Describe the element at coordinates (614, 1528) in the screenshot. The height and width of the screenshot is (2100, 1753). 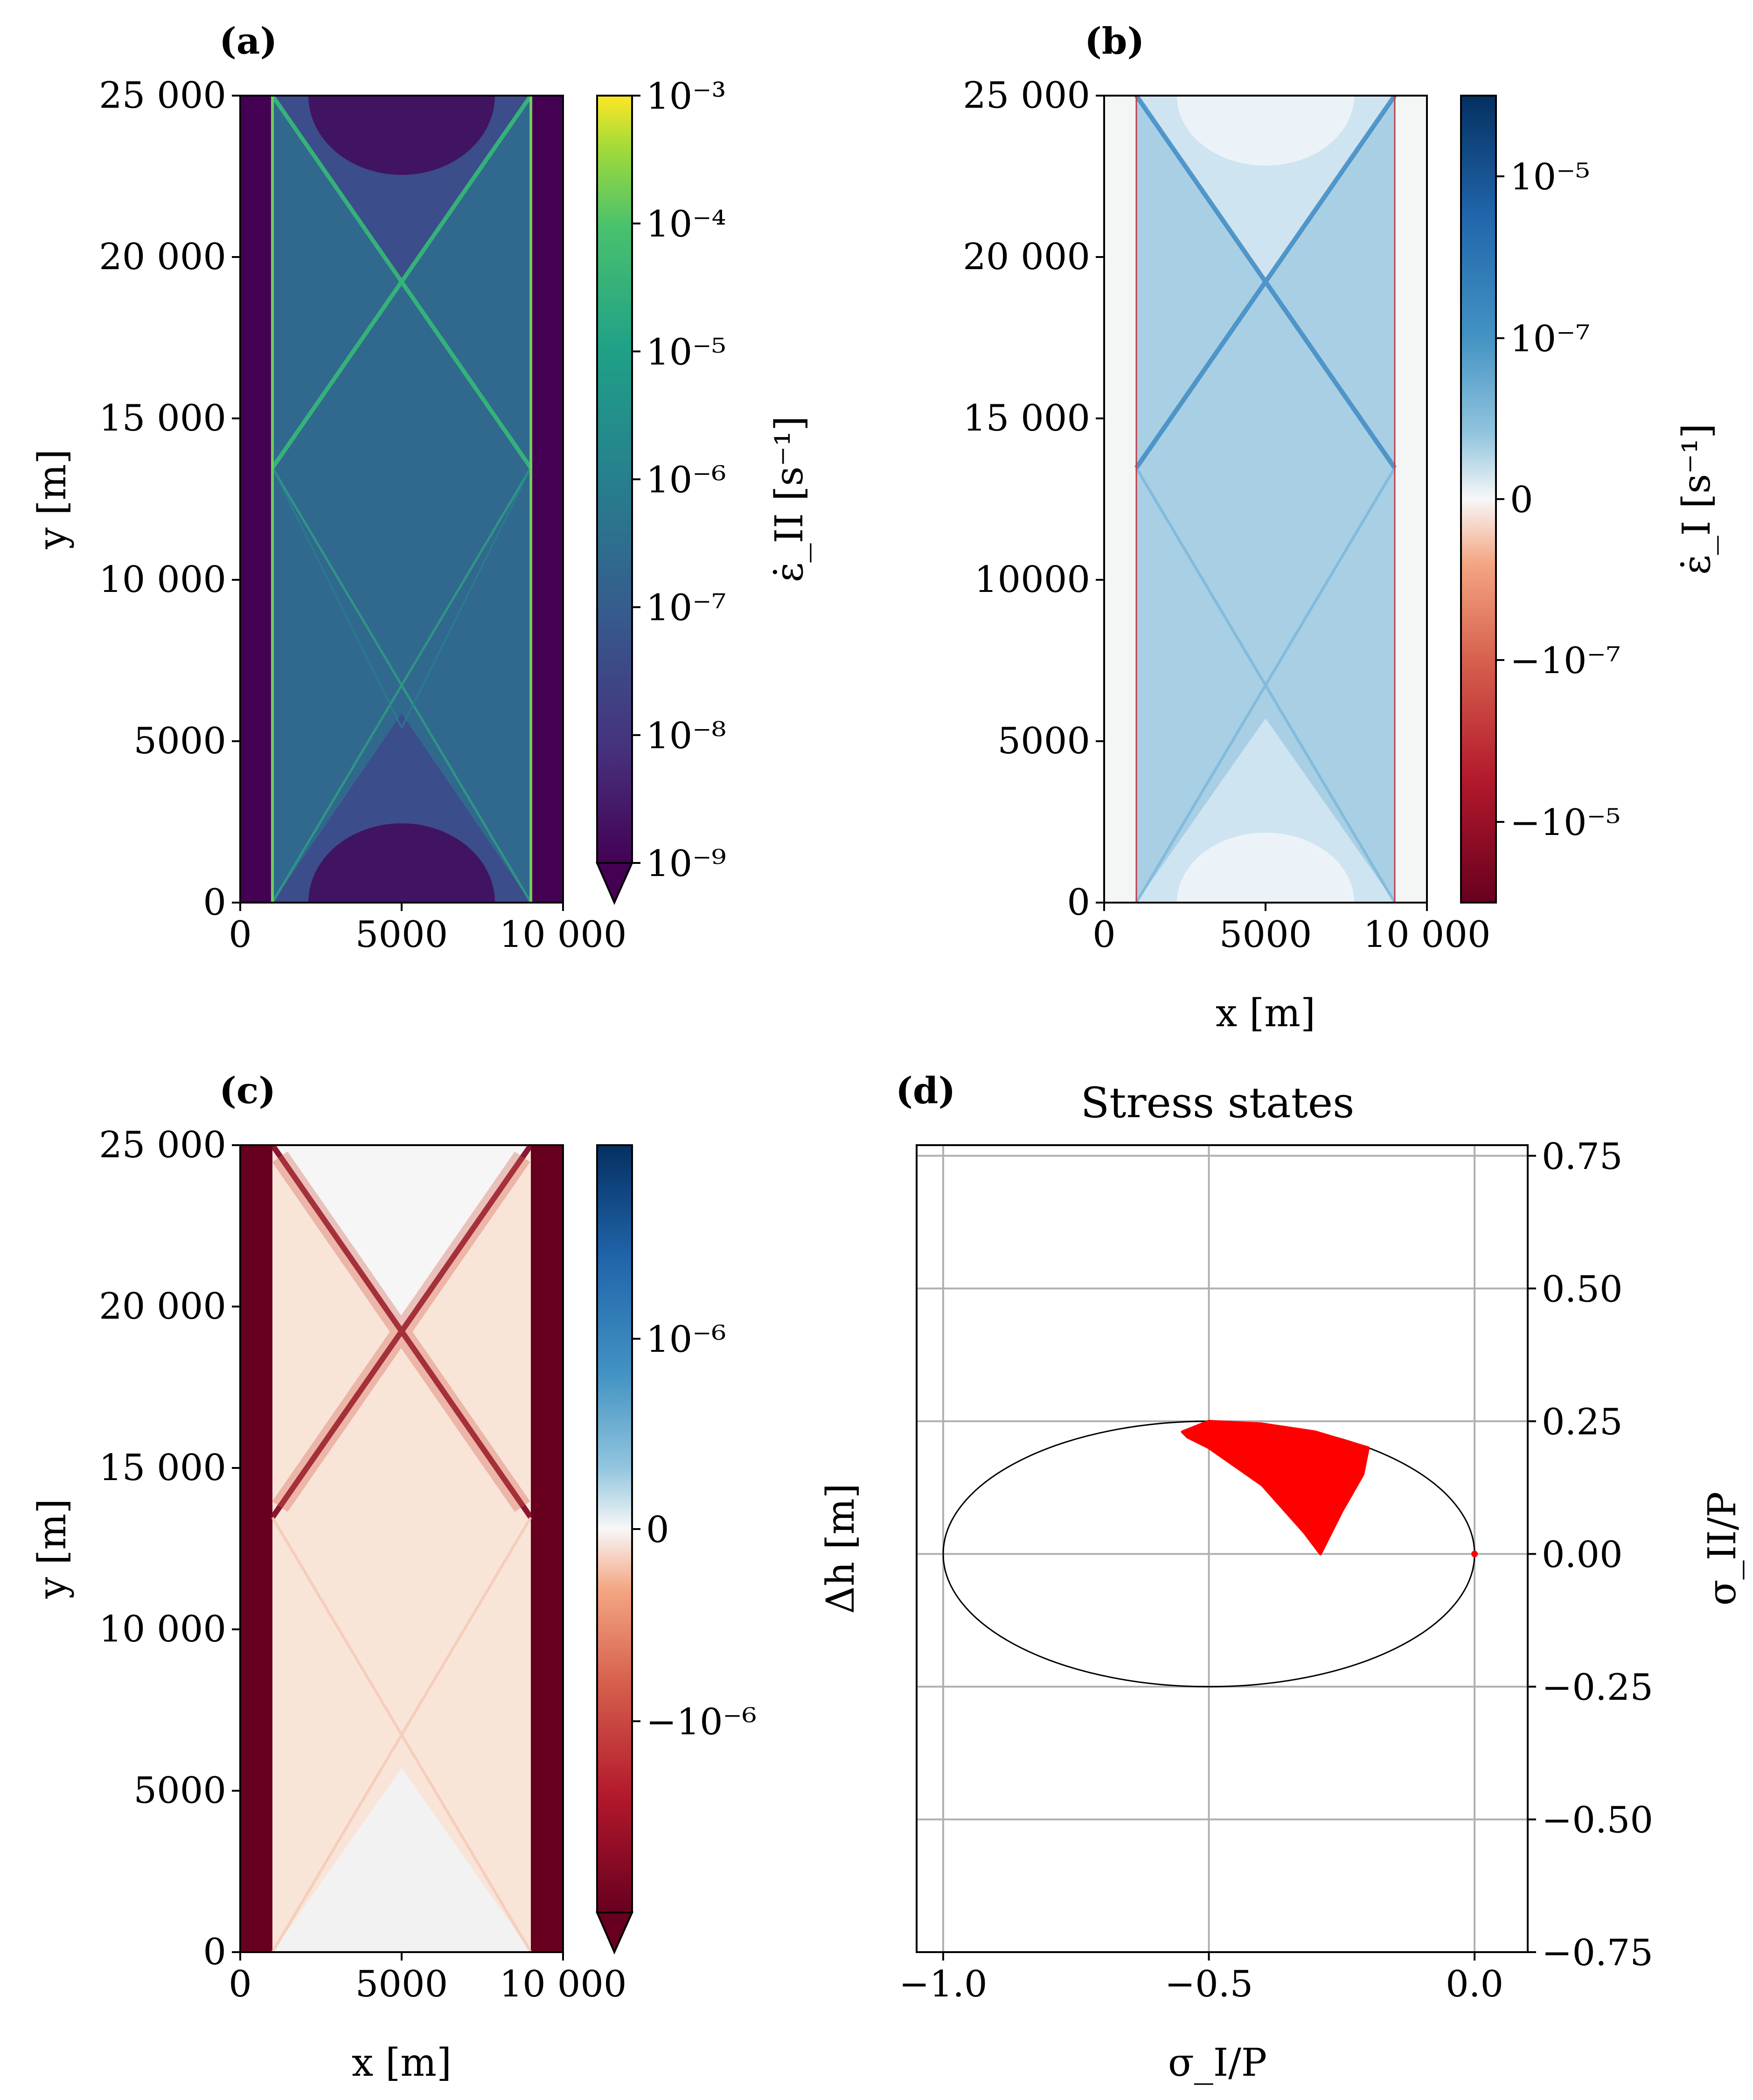
I see `colorbar-c` at that location.